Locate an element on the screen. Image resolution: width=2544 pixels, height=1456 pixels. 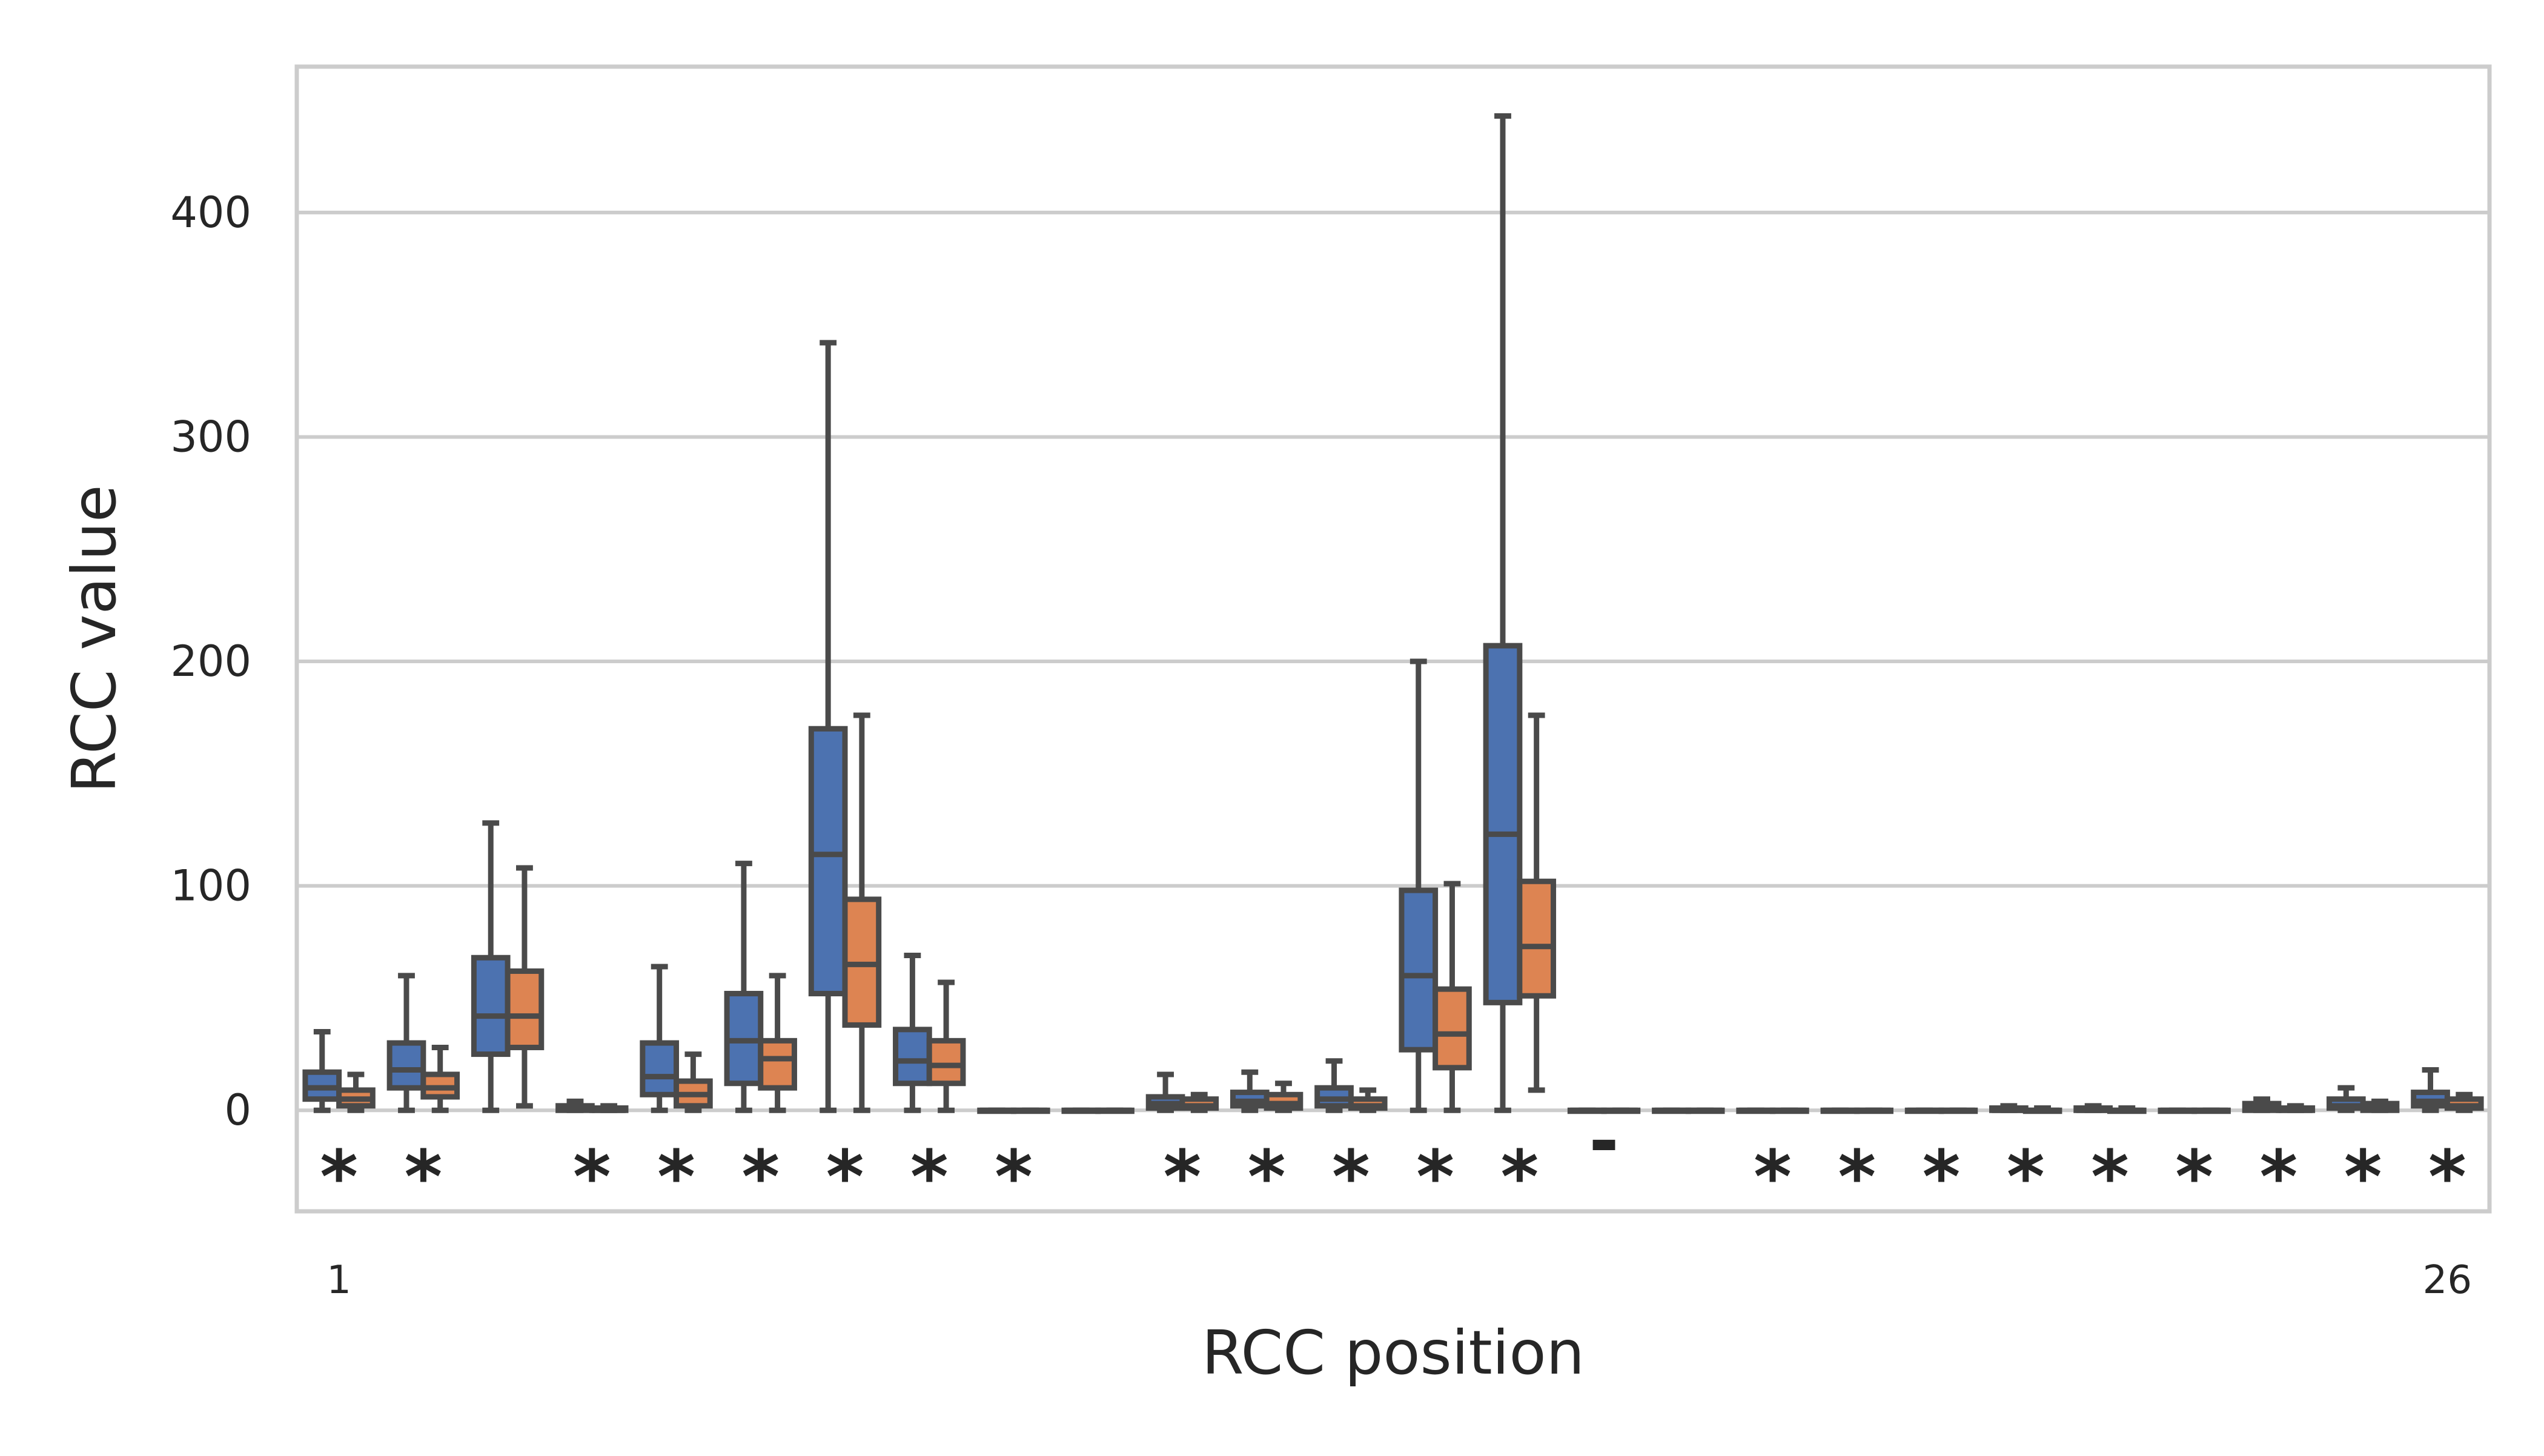
y-tick-label: 200 is located at coordinates (210, 661).